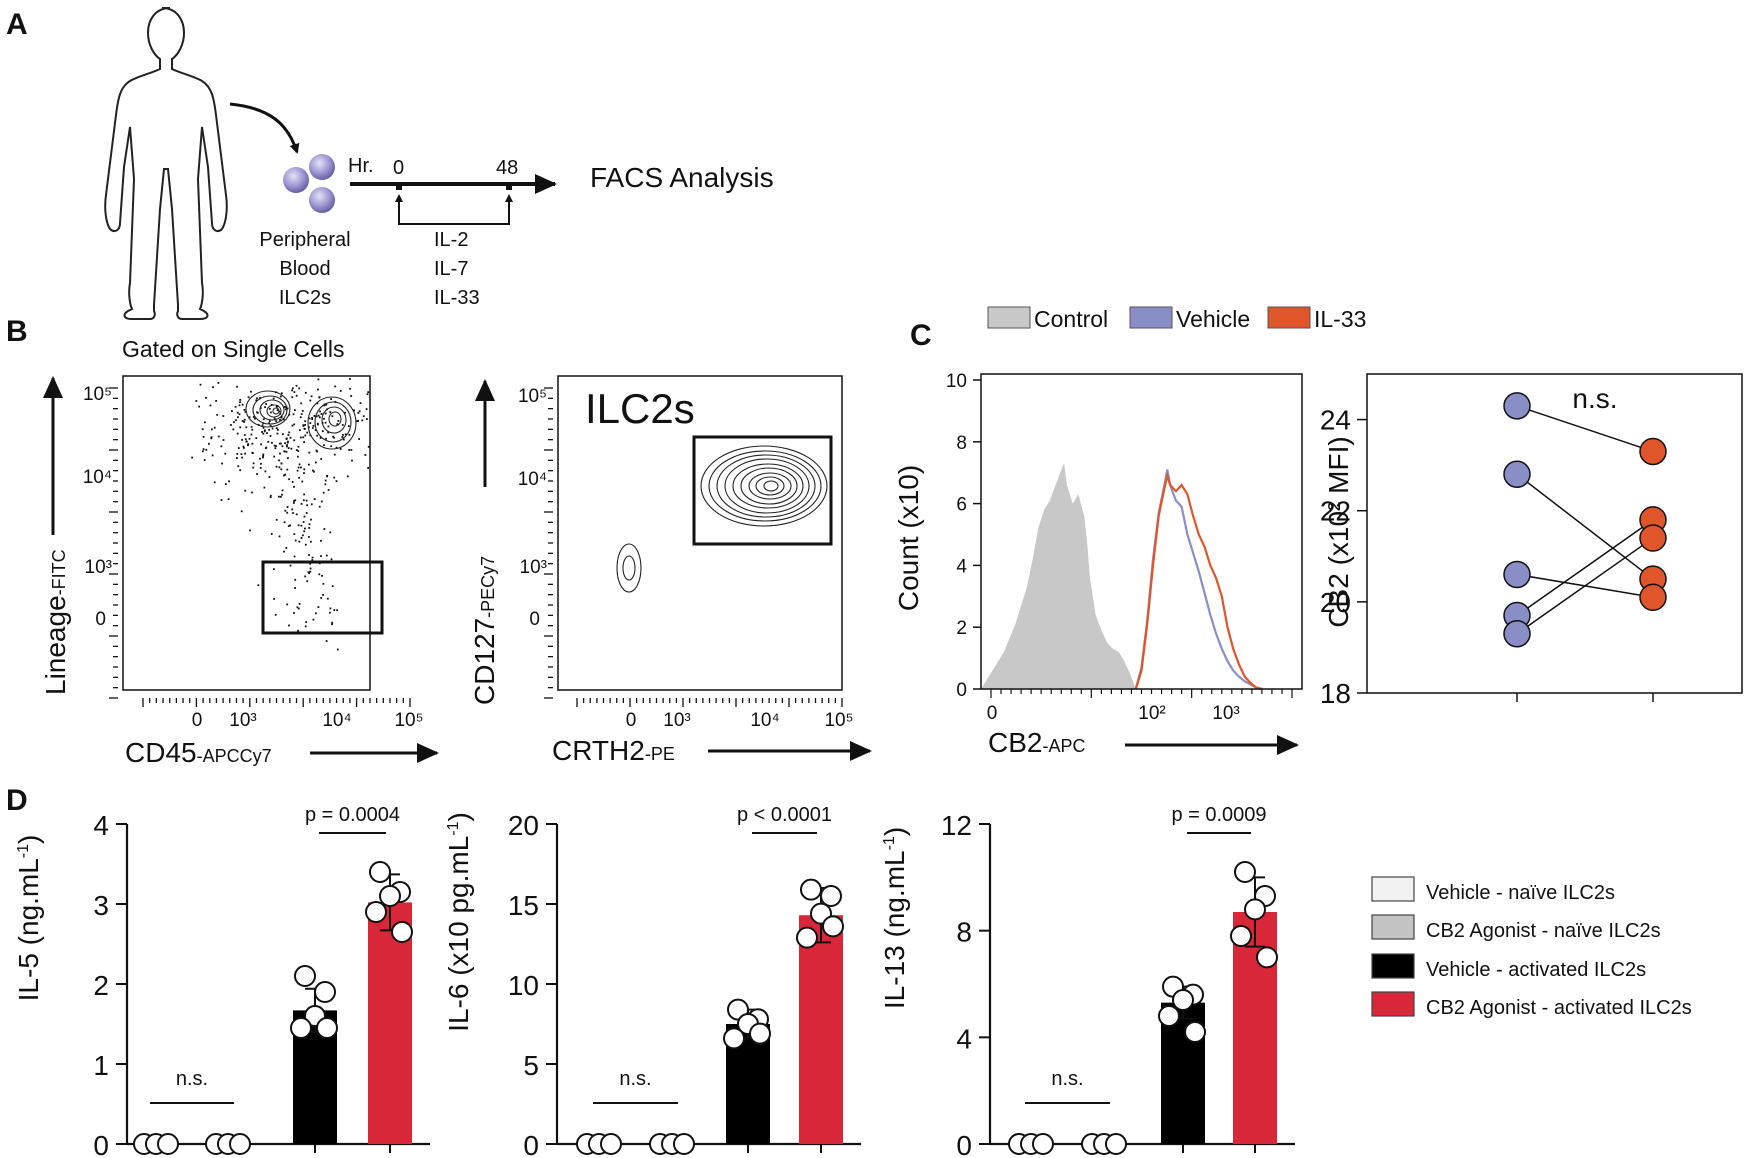  What do you see at coordinates (97, 394) in the screenshot?
I see `y-tick-label: 10⁵` at bounding box center [97, 394].